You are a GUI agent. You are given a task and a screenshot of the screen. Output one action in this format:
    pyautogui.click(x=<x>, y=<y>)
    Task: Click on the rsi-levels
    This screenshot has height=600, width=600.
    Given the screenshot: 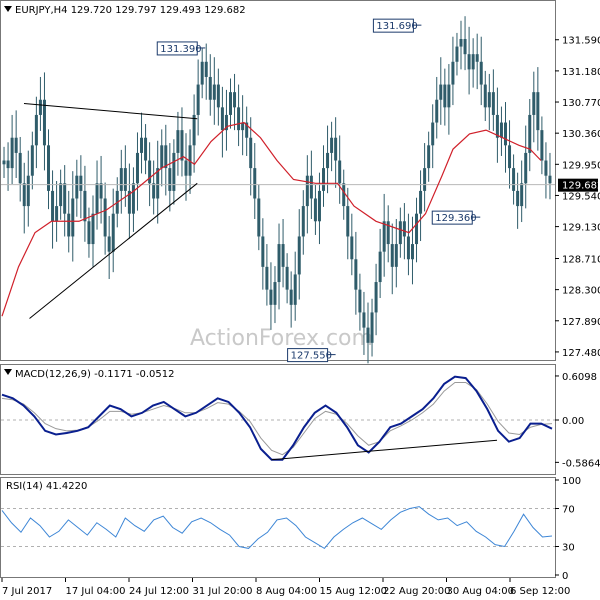 What is the action you would take?
    pyautogui.click(x=278, y=527)
    